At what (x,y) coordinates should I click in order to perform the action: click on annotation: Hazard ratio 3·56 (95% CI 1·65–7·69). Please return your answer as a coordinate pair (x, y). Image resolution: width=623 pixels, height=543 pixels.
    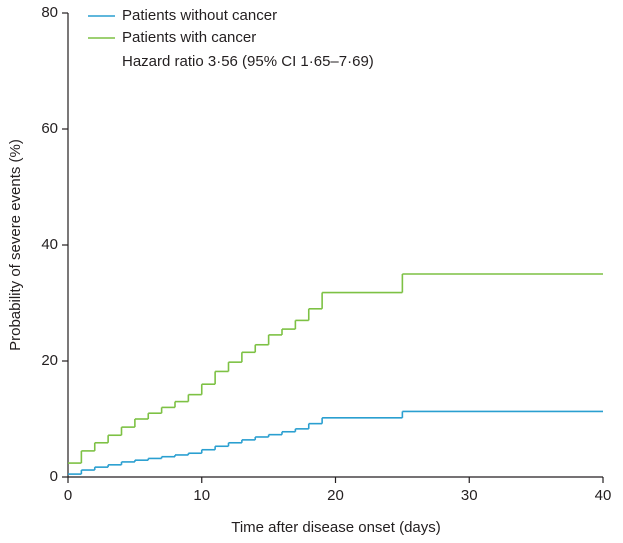
    Looking at the image, I should click on (248, 61).